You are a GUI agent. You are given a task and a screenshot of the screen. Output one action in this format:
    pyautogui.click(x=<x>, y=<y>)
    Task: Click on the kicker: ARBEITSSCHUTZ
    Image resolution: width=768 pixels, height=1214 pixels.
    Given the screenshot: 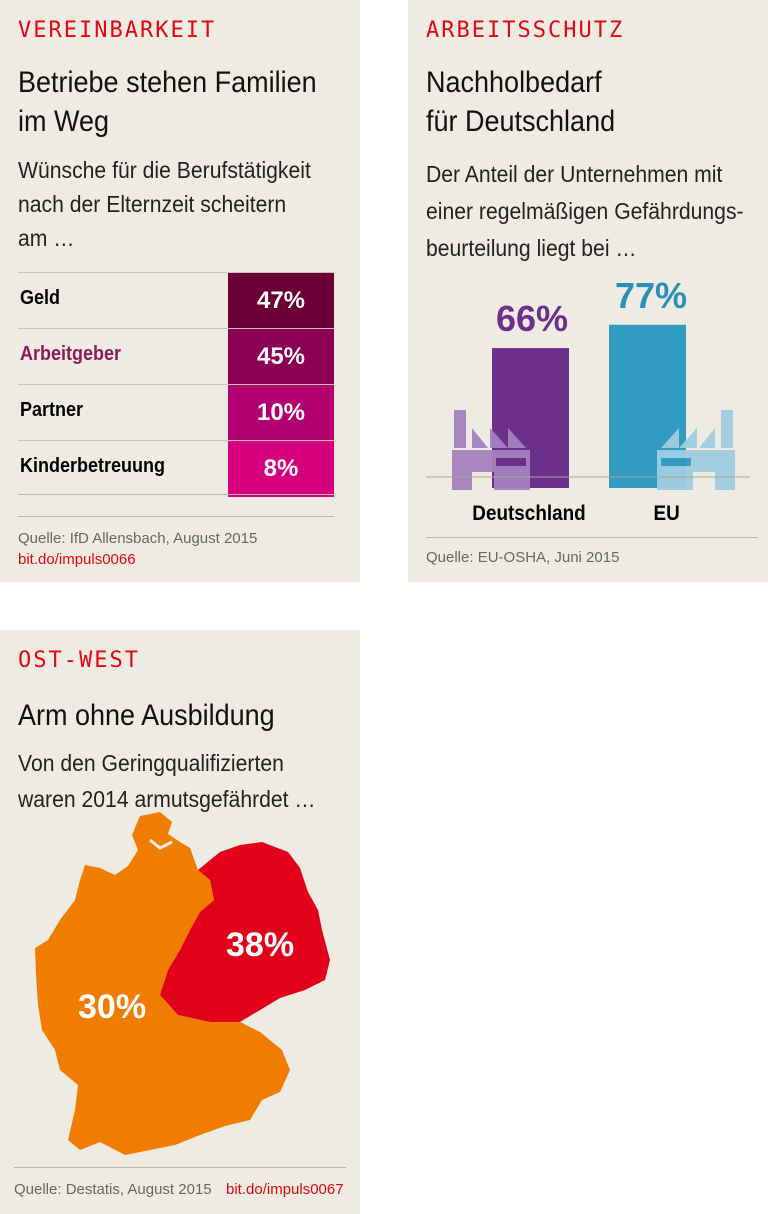 What is the action you would take?
    pyautogui.click(x=525, y=30)
    